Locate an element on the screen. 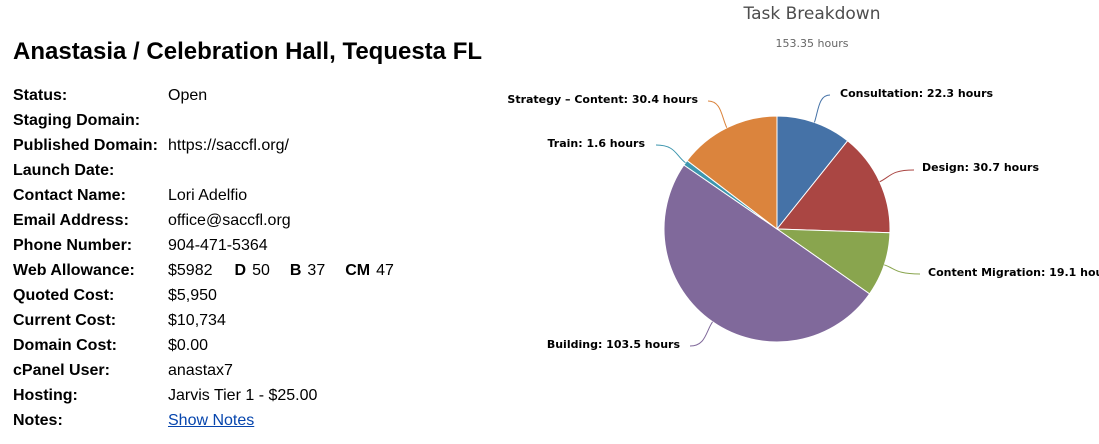 The height and width of the screenshot is (444, 1099). pie-data-label: Design: 30.7 hours is located at coordinates (980, 167).